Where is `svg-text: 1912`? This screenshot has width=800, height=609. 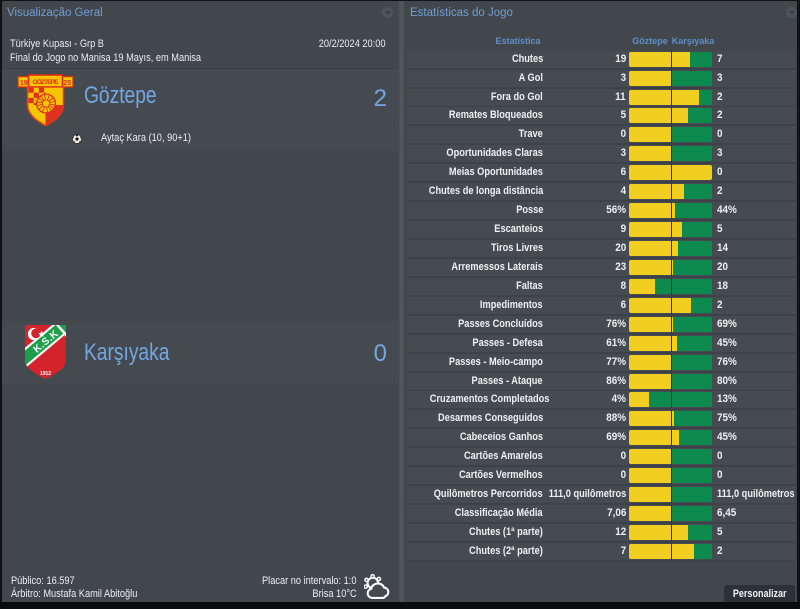
svg-text: 1912 is located at coordinates (44, 374).